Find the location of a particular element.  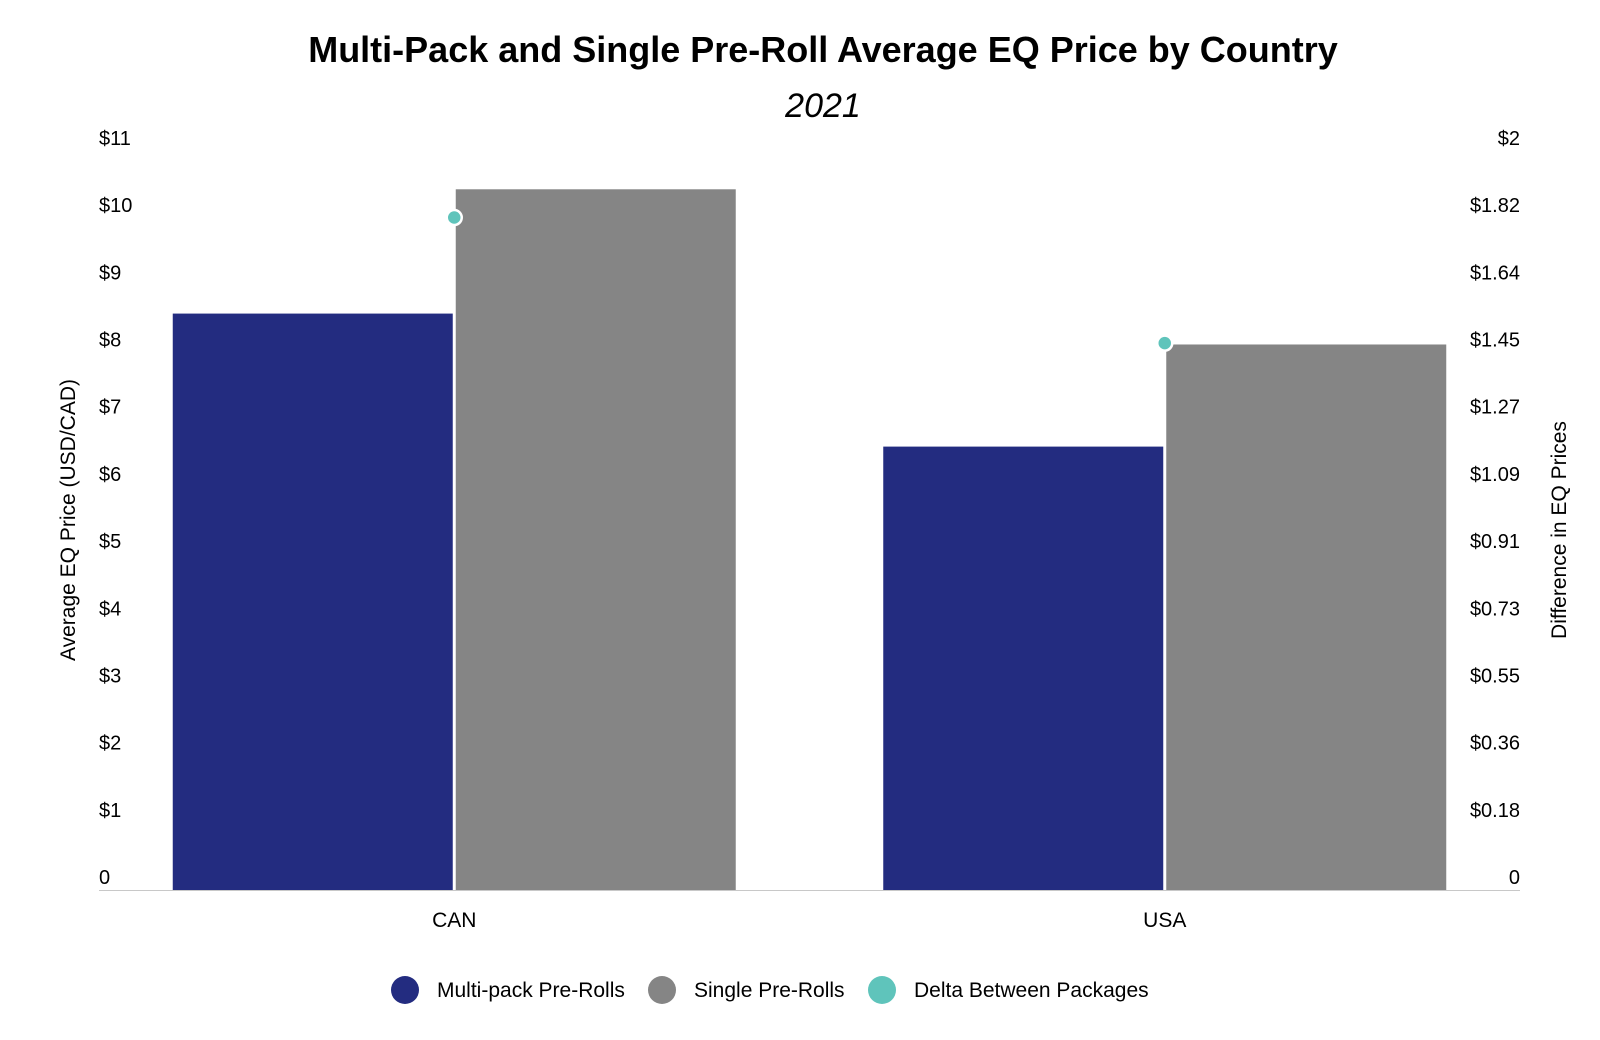

y2-tick-label: $1.82 is located at coordinates (1495, 206).